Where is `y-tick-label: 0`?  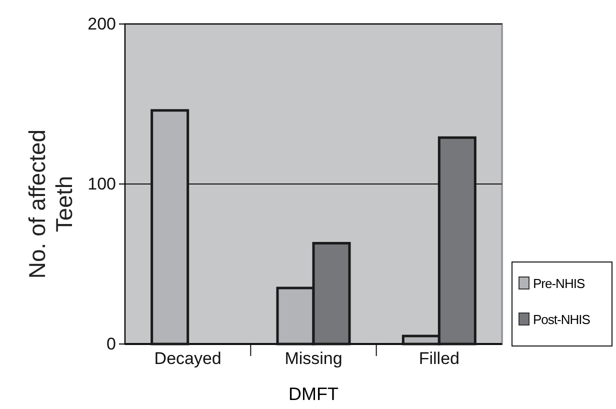 y-tick-label: 0 is located at coordinates (111, 344).